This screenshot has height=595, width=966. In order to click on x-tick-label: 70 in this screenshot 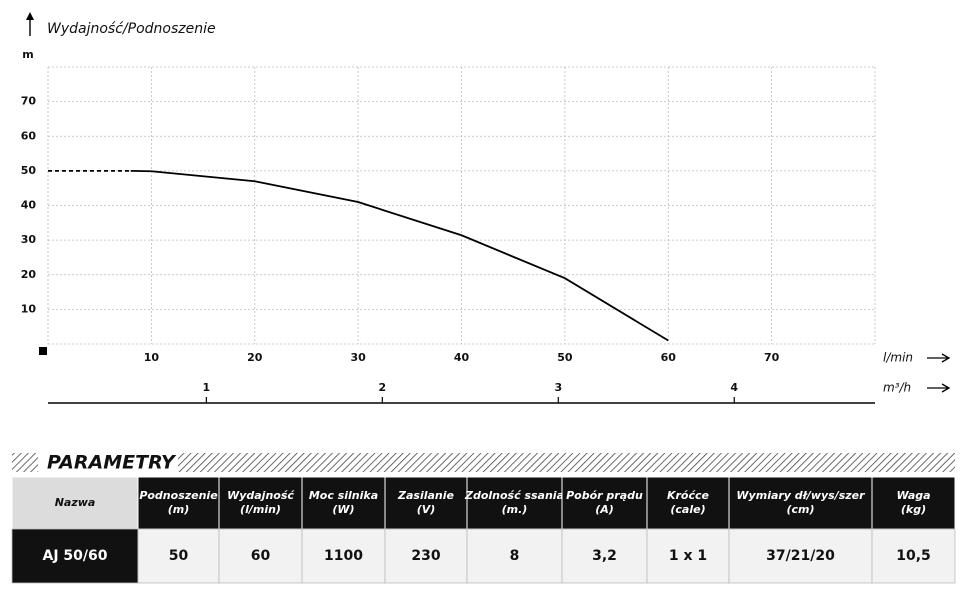, I will do `click(772, 357)`.